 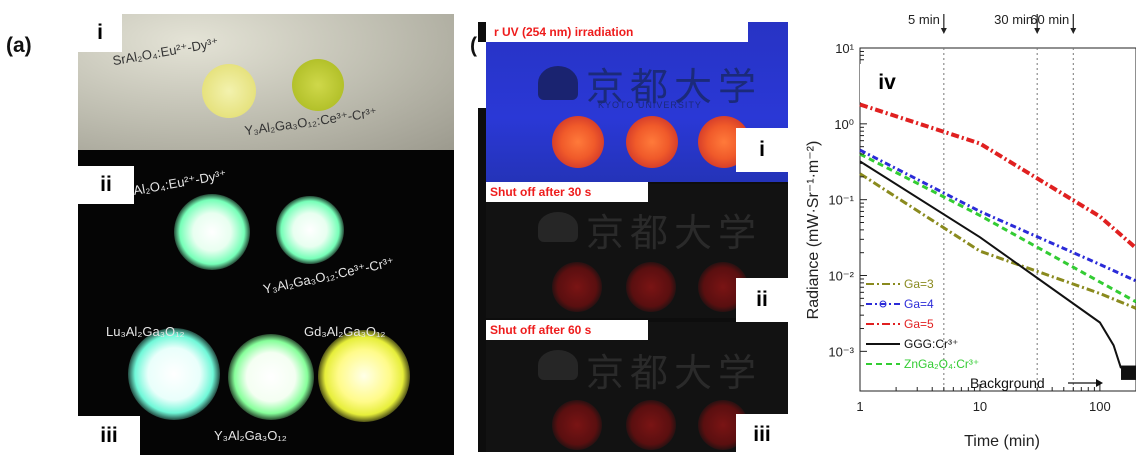 I want to click on y-axis-label: Radiance (mW·Sr⁻¹·m⁻²), so click(x=813, y=230).